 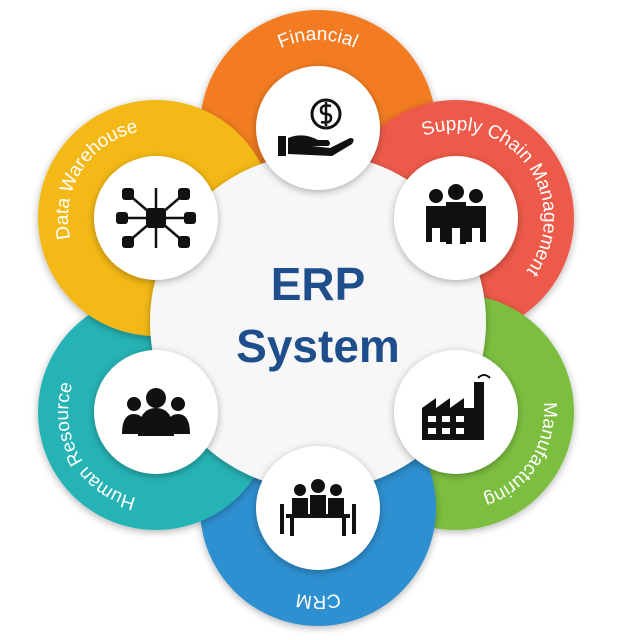 What do you see at coordinates (318, 284) in the screenshot?
I see `center-title-line1: ERP` at bounding box center [318, 284].